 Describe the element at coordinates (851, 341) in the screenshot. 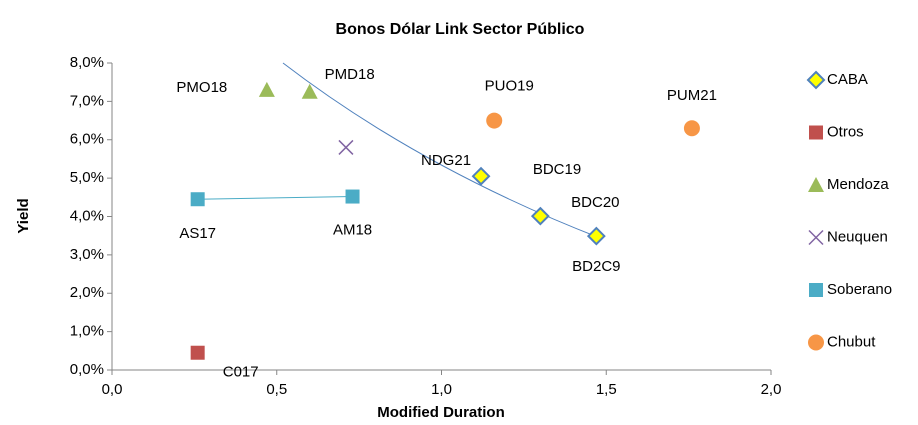

I see `legend-label: Chubut` at that location.